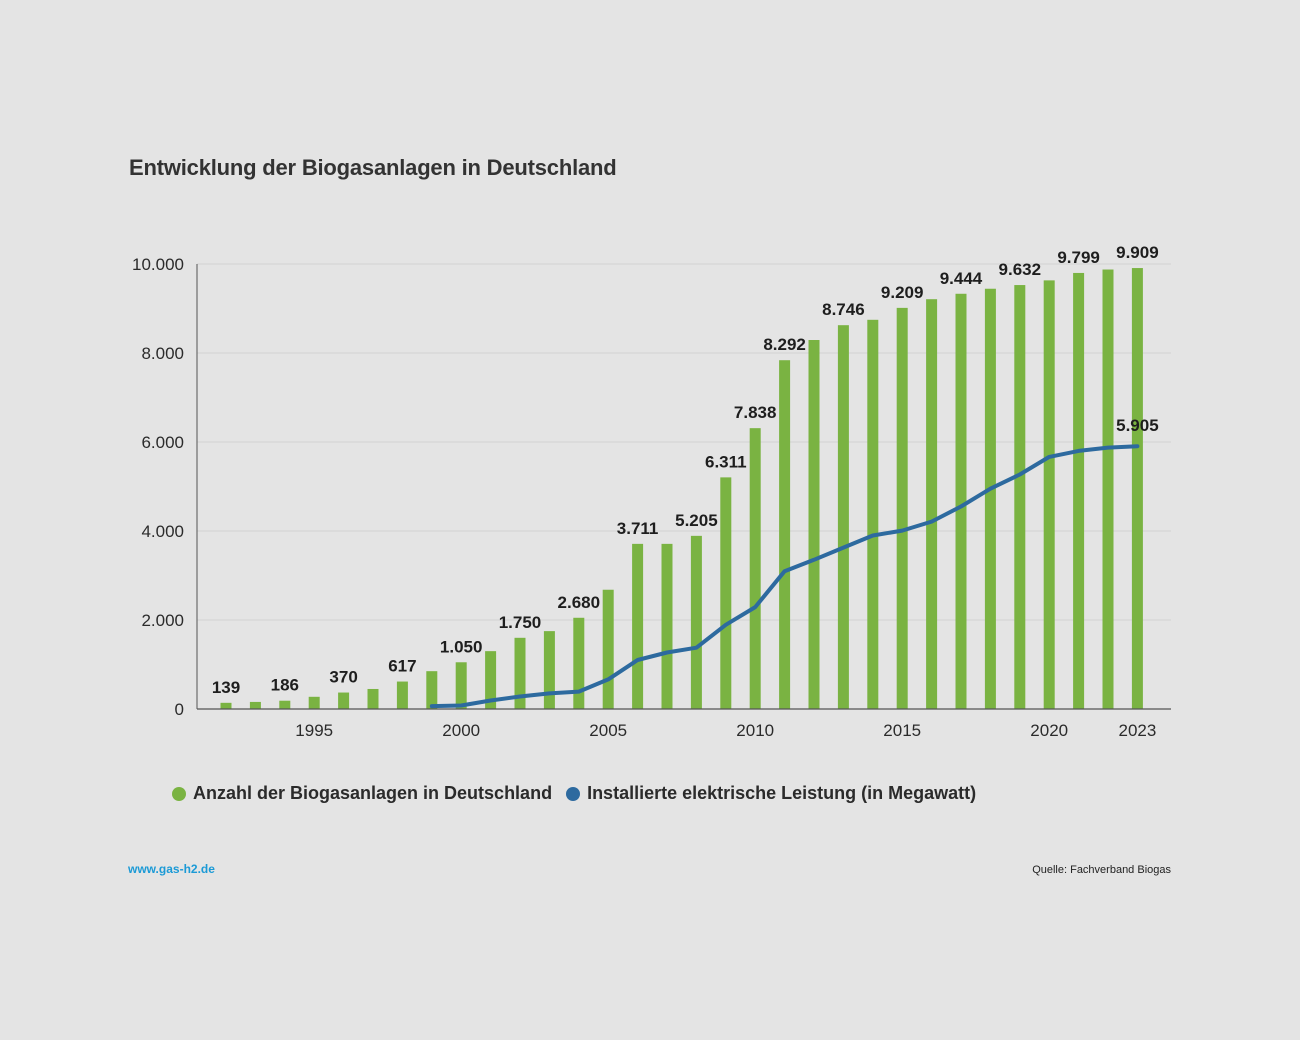 The height and width of the screenshot is (1040, 1300). Describe the element at coordinates (755, 412) in the screenshot. I see `bar-data-label: 7.838` at that location.